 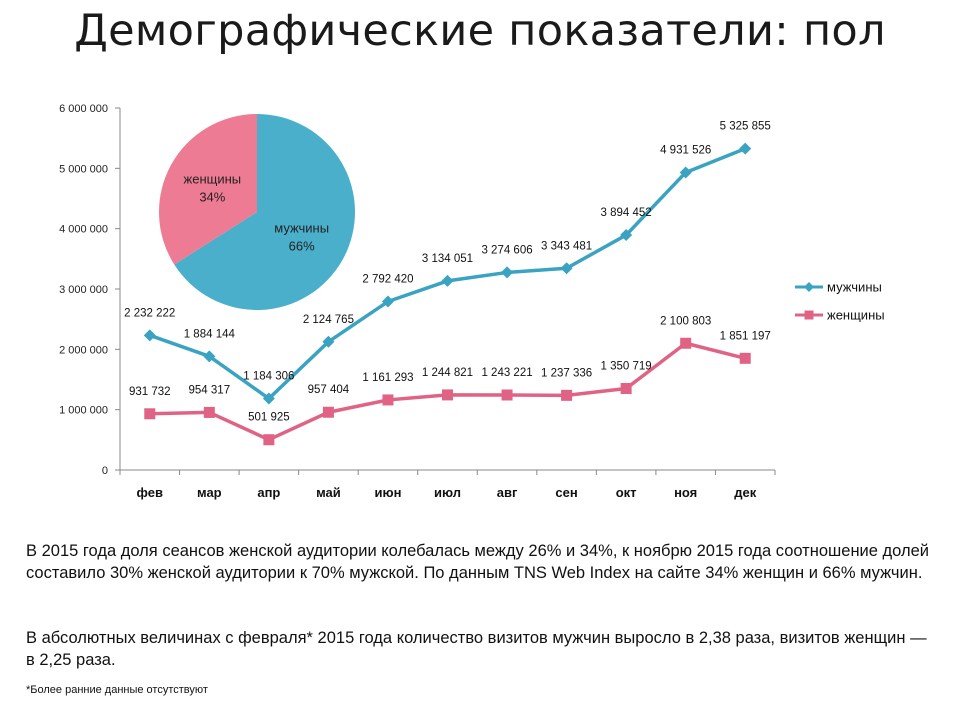 I want to click on data-label: 2 124 765, so click(x=328, y=320).